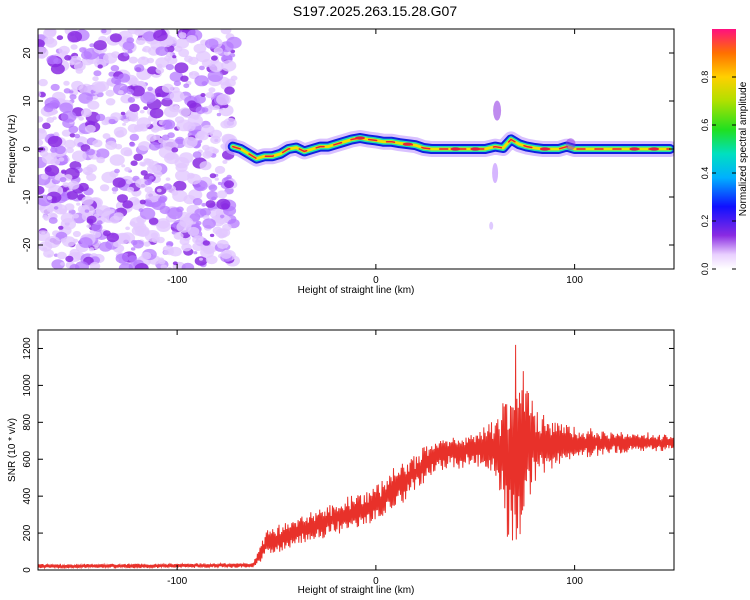  Describe the element at coordinates (718, 173) in the screenshot. I see `colorbar-ticks: 0.0 0.2 0.4 0.6 0.8` at that location.